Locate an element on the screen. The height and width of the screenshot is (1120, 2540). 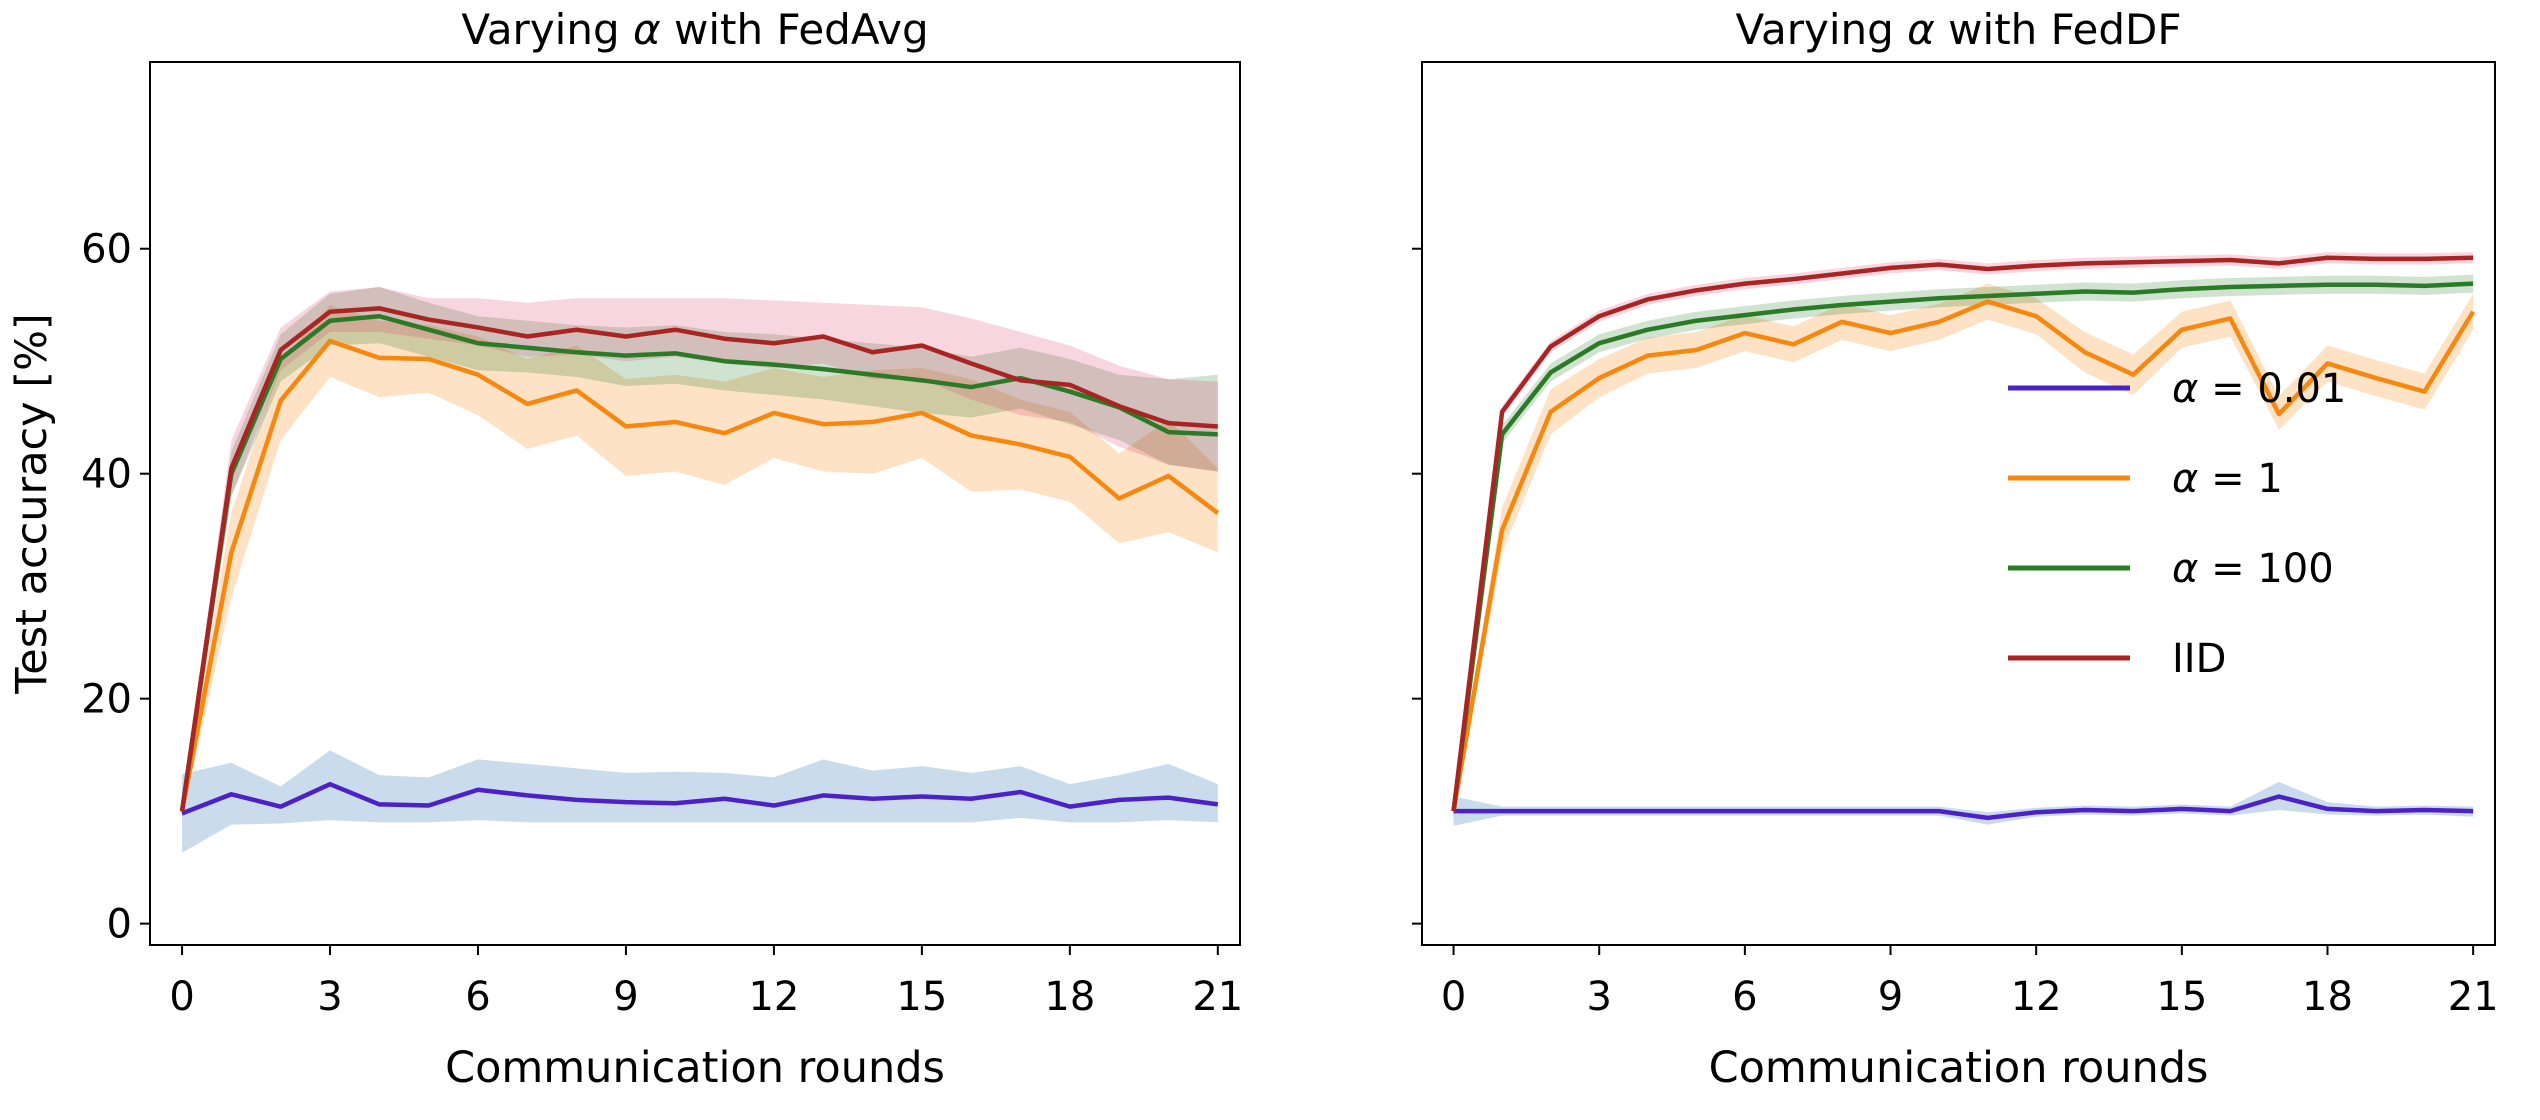
legend: α = 0.01 α = 1 α = 100 IID is located at coordinates (2177, 524).